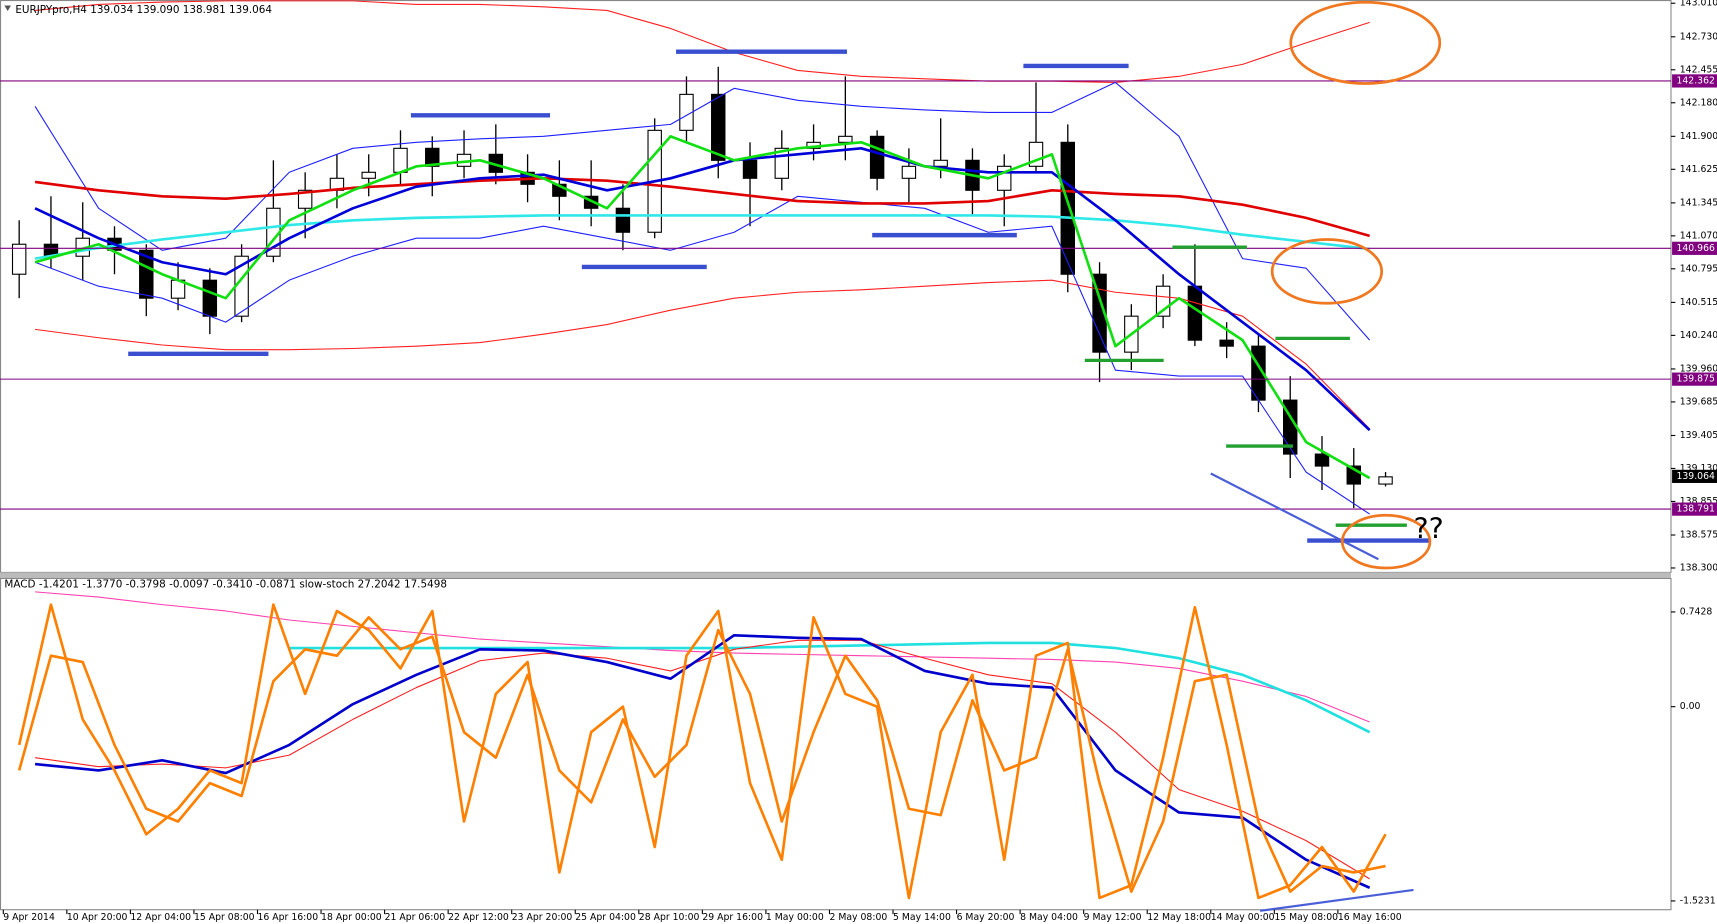 The width and height of the screenshot is (1717, 924). What do you see at coordinates (922, 917) in the screenshot?
I see `x-tick-label: 5 May 14:00` at bounding box center [922, 917].